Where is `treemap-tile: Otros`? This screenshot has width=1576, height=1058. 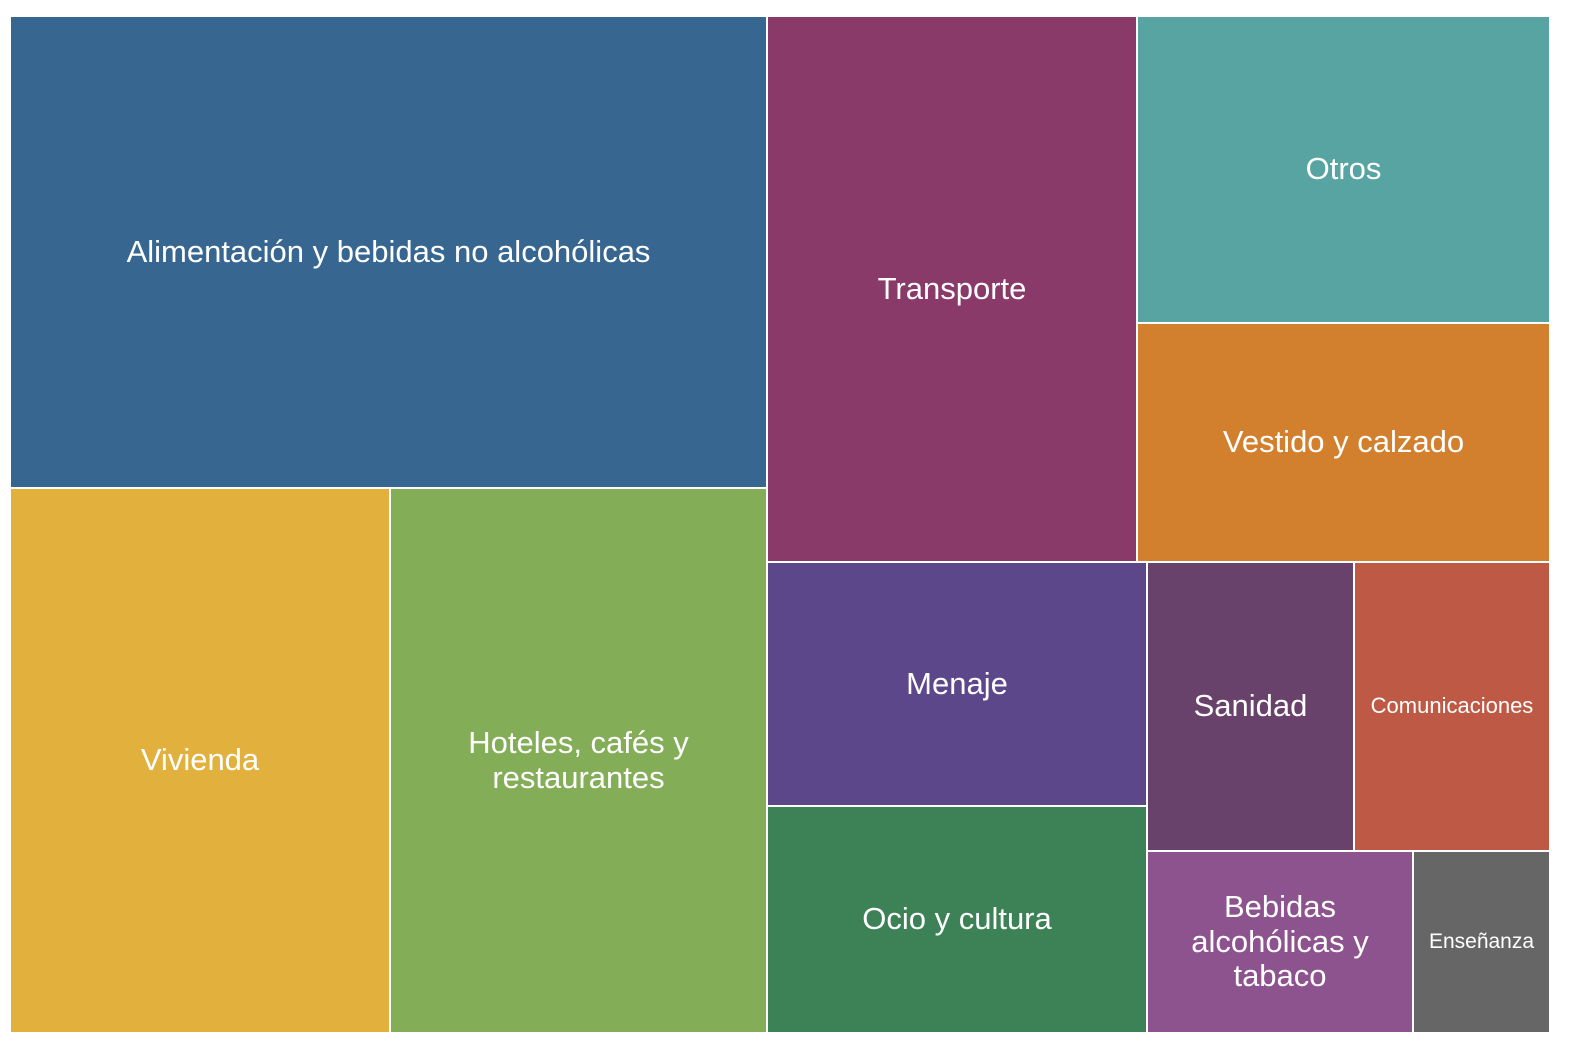 treemap-tile: Otros is located at coordinates (1343, 169).